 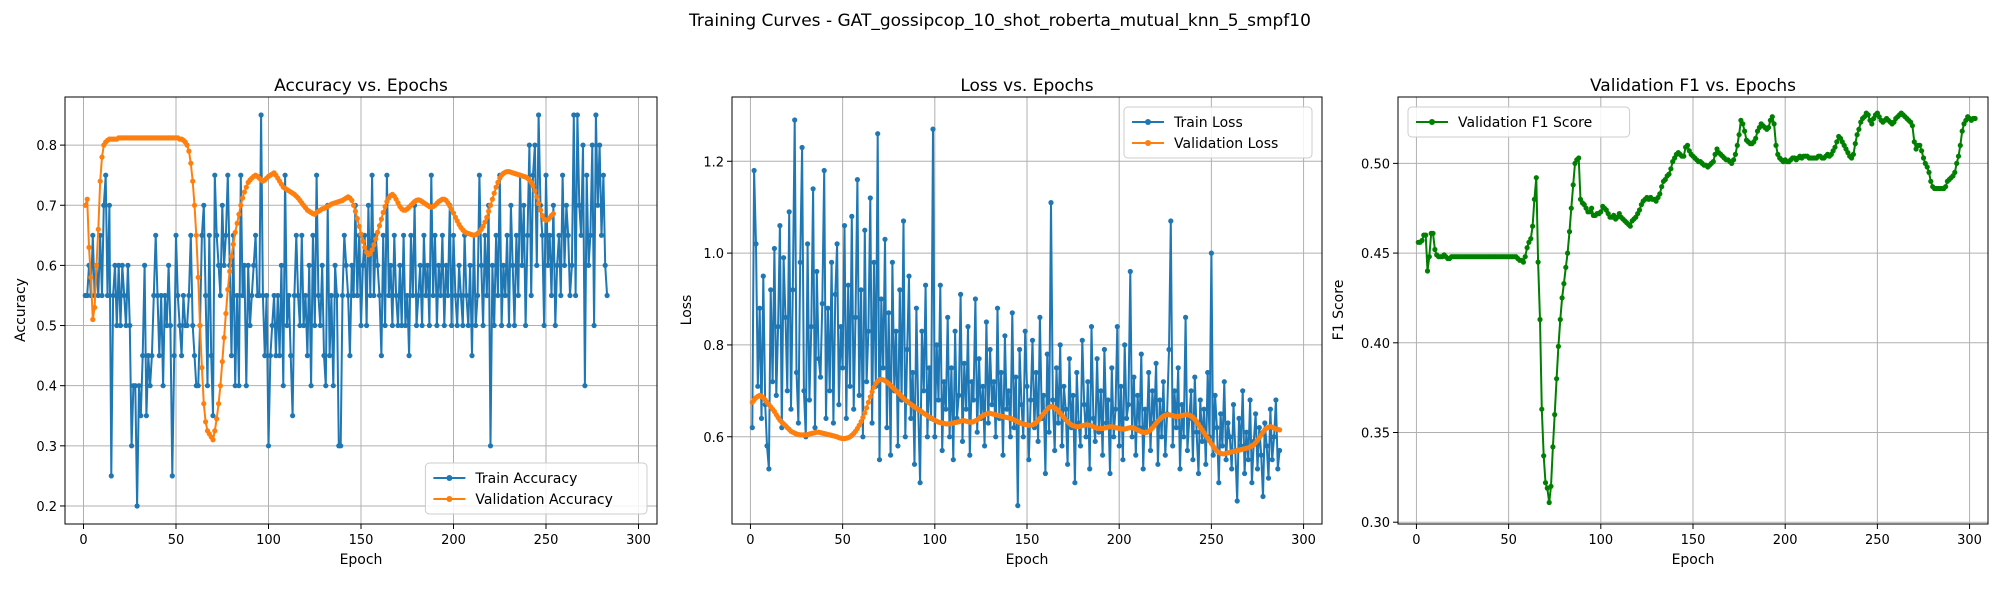 I want to click on x-tick-label: 150, so click(x=1027, y=540).